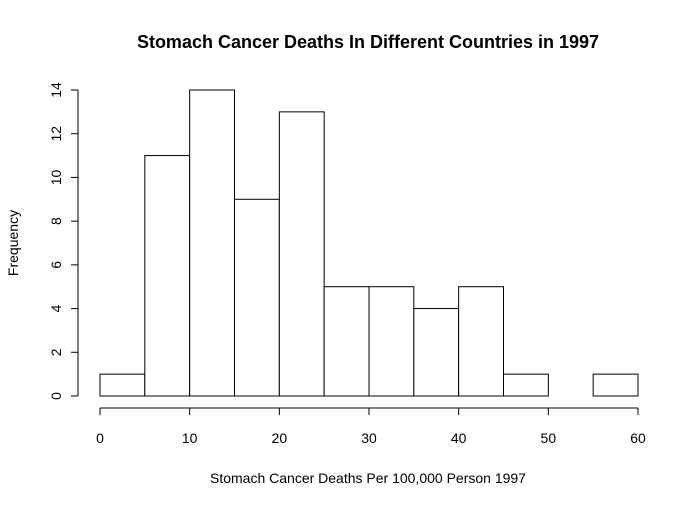 Image resolution: width=700 pixels, height=511 pixels. What do you see at coordinates (56, 90) in the screenshot?
I see `y-tick-label: 14` at bounding box center [56, 90].